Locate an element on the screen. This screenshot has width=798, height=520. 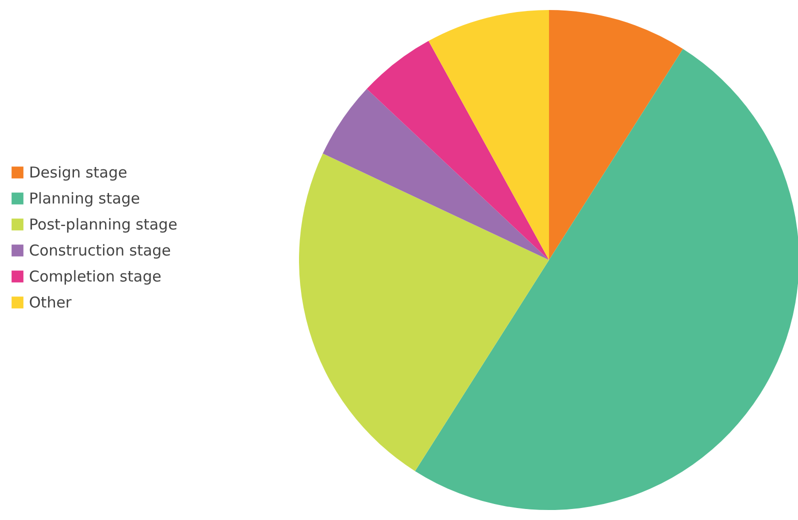
legend-label: Other is located at coordinates (50, 303).